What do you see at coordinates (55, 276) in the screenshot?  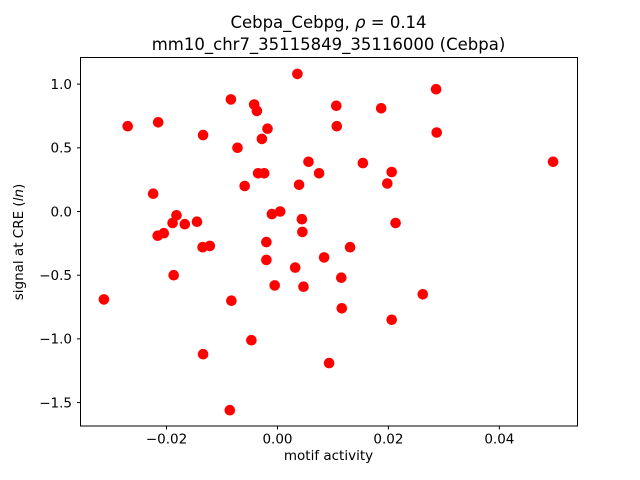 I see `y-tick-label: −0.5` at bounding box center [55, 276].